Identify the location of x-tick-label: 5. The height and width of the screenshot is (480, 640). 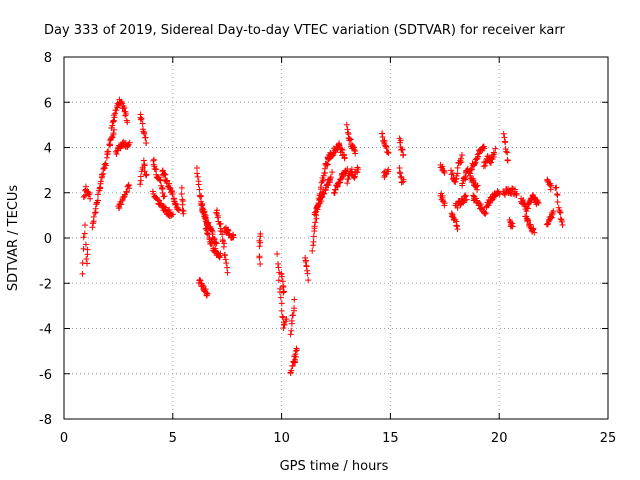
(173, 438).